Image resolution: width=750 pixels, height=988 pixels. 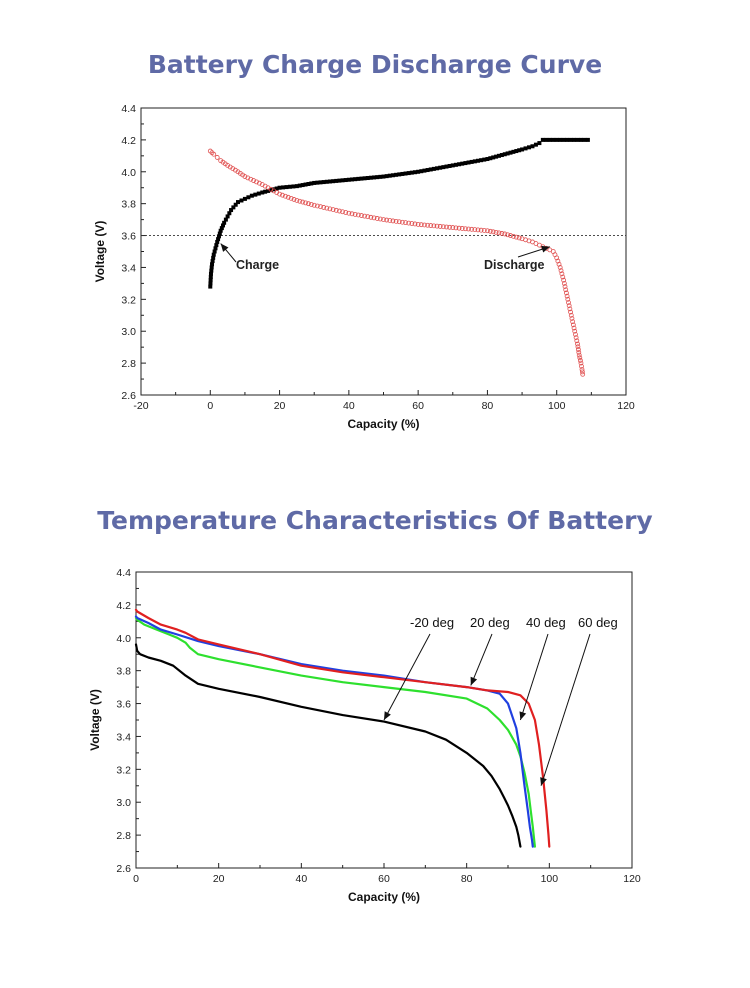 I want to click on annotation-60-deg: 60 deg, so click(x=598, y=622).